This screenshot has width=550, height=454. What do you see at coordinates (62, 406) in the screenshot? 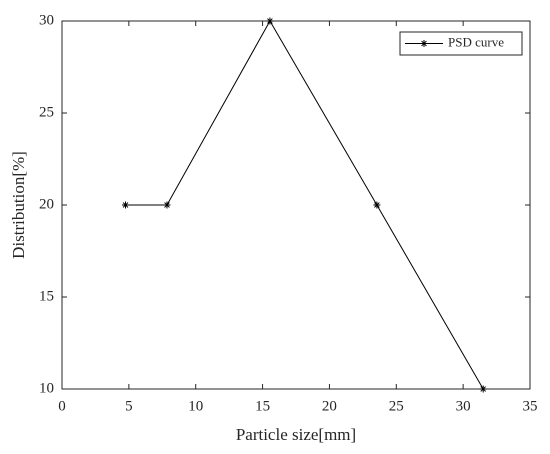
I see `x-tick-label: 0` at bounding box center [62, 406].